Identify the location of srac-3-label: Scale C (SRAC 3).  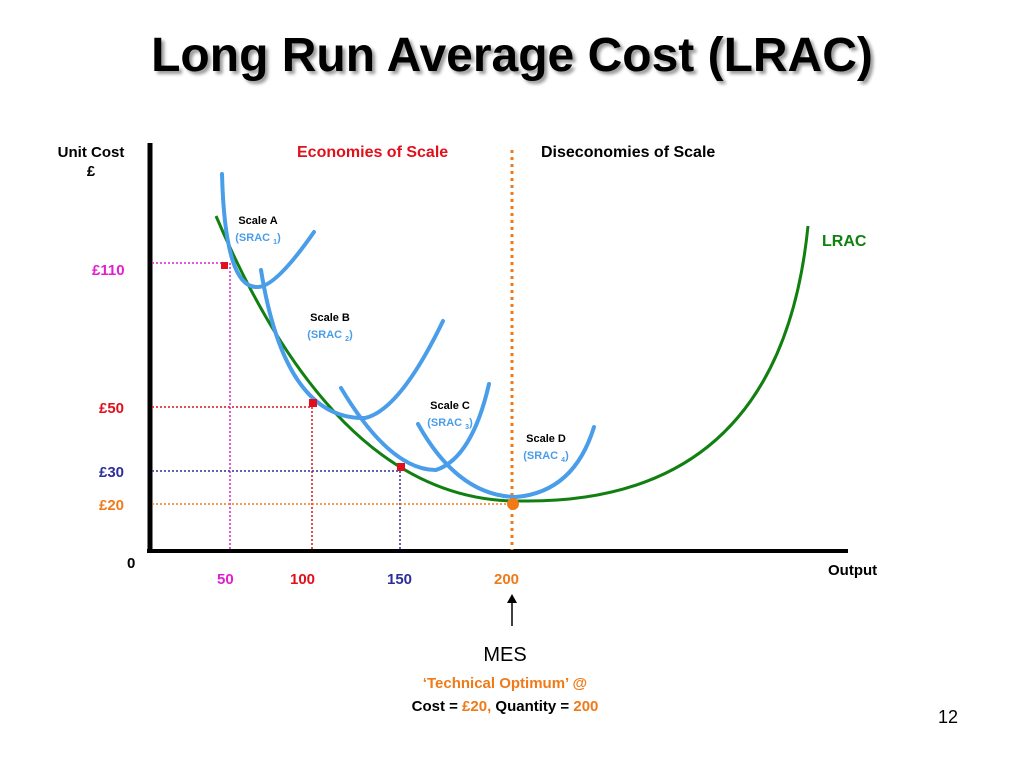
(450, 417).